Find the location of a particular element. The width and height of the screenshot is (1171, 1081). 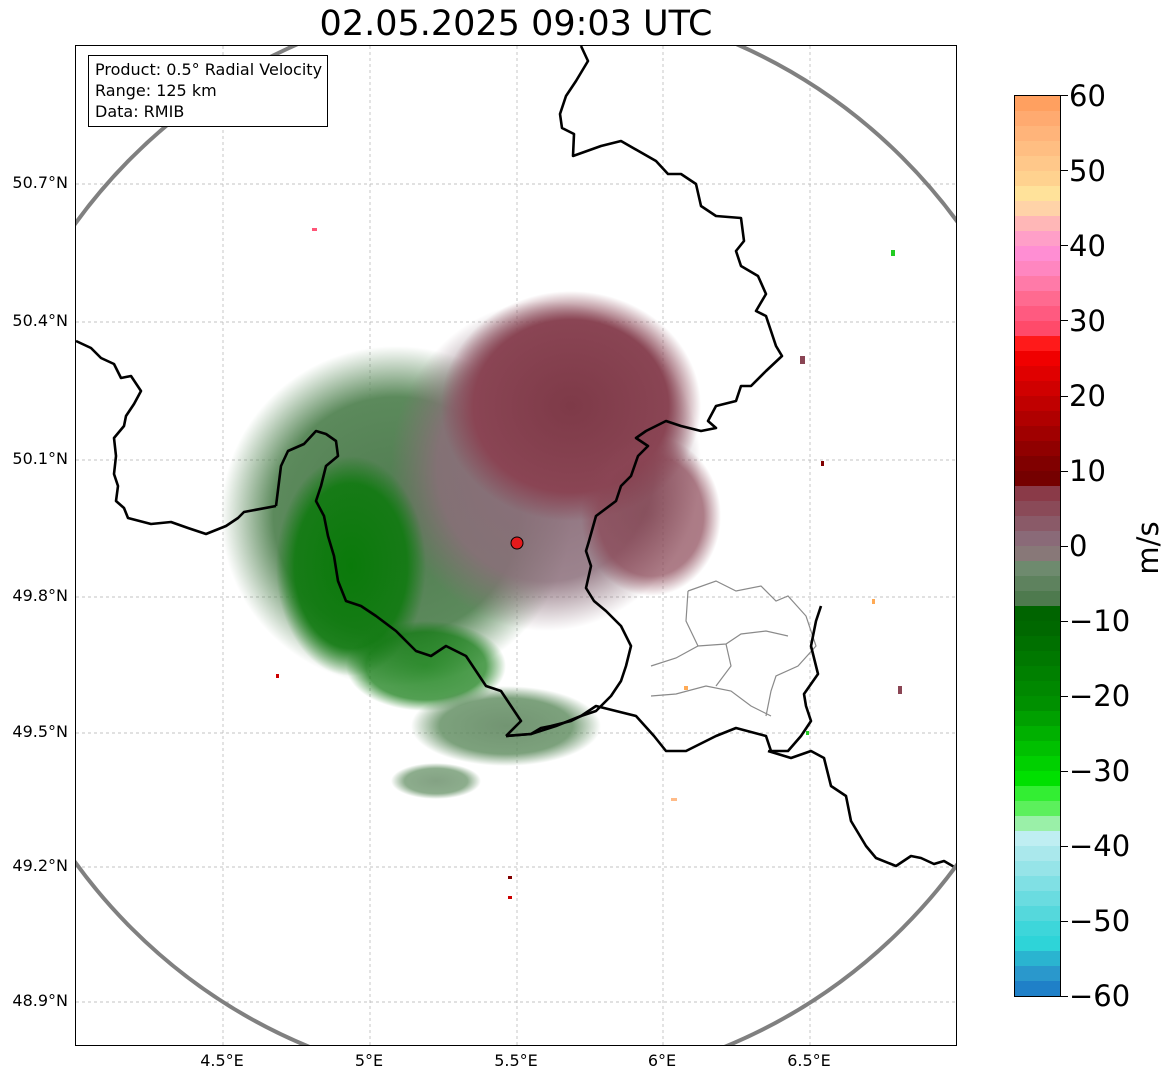

lon-tick-label: 5°E is located at coordinates (369, 1060).